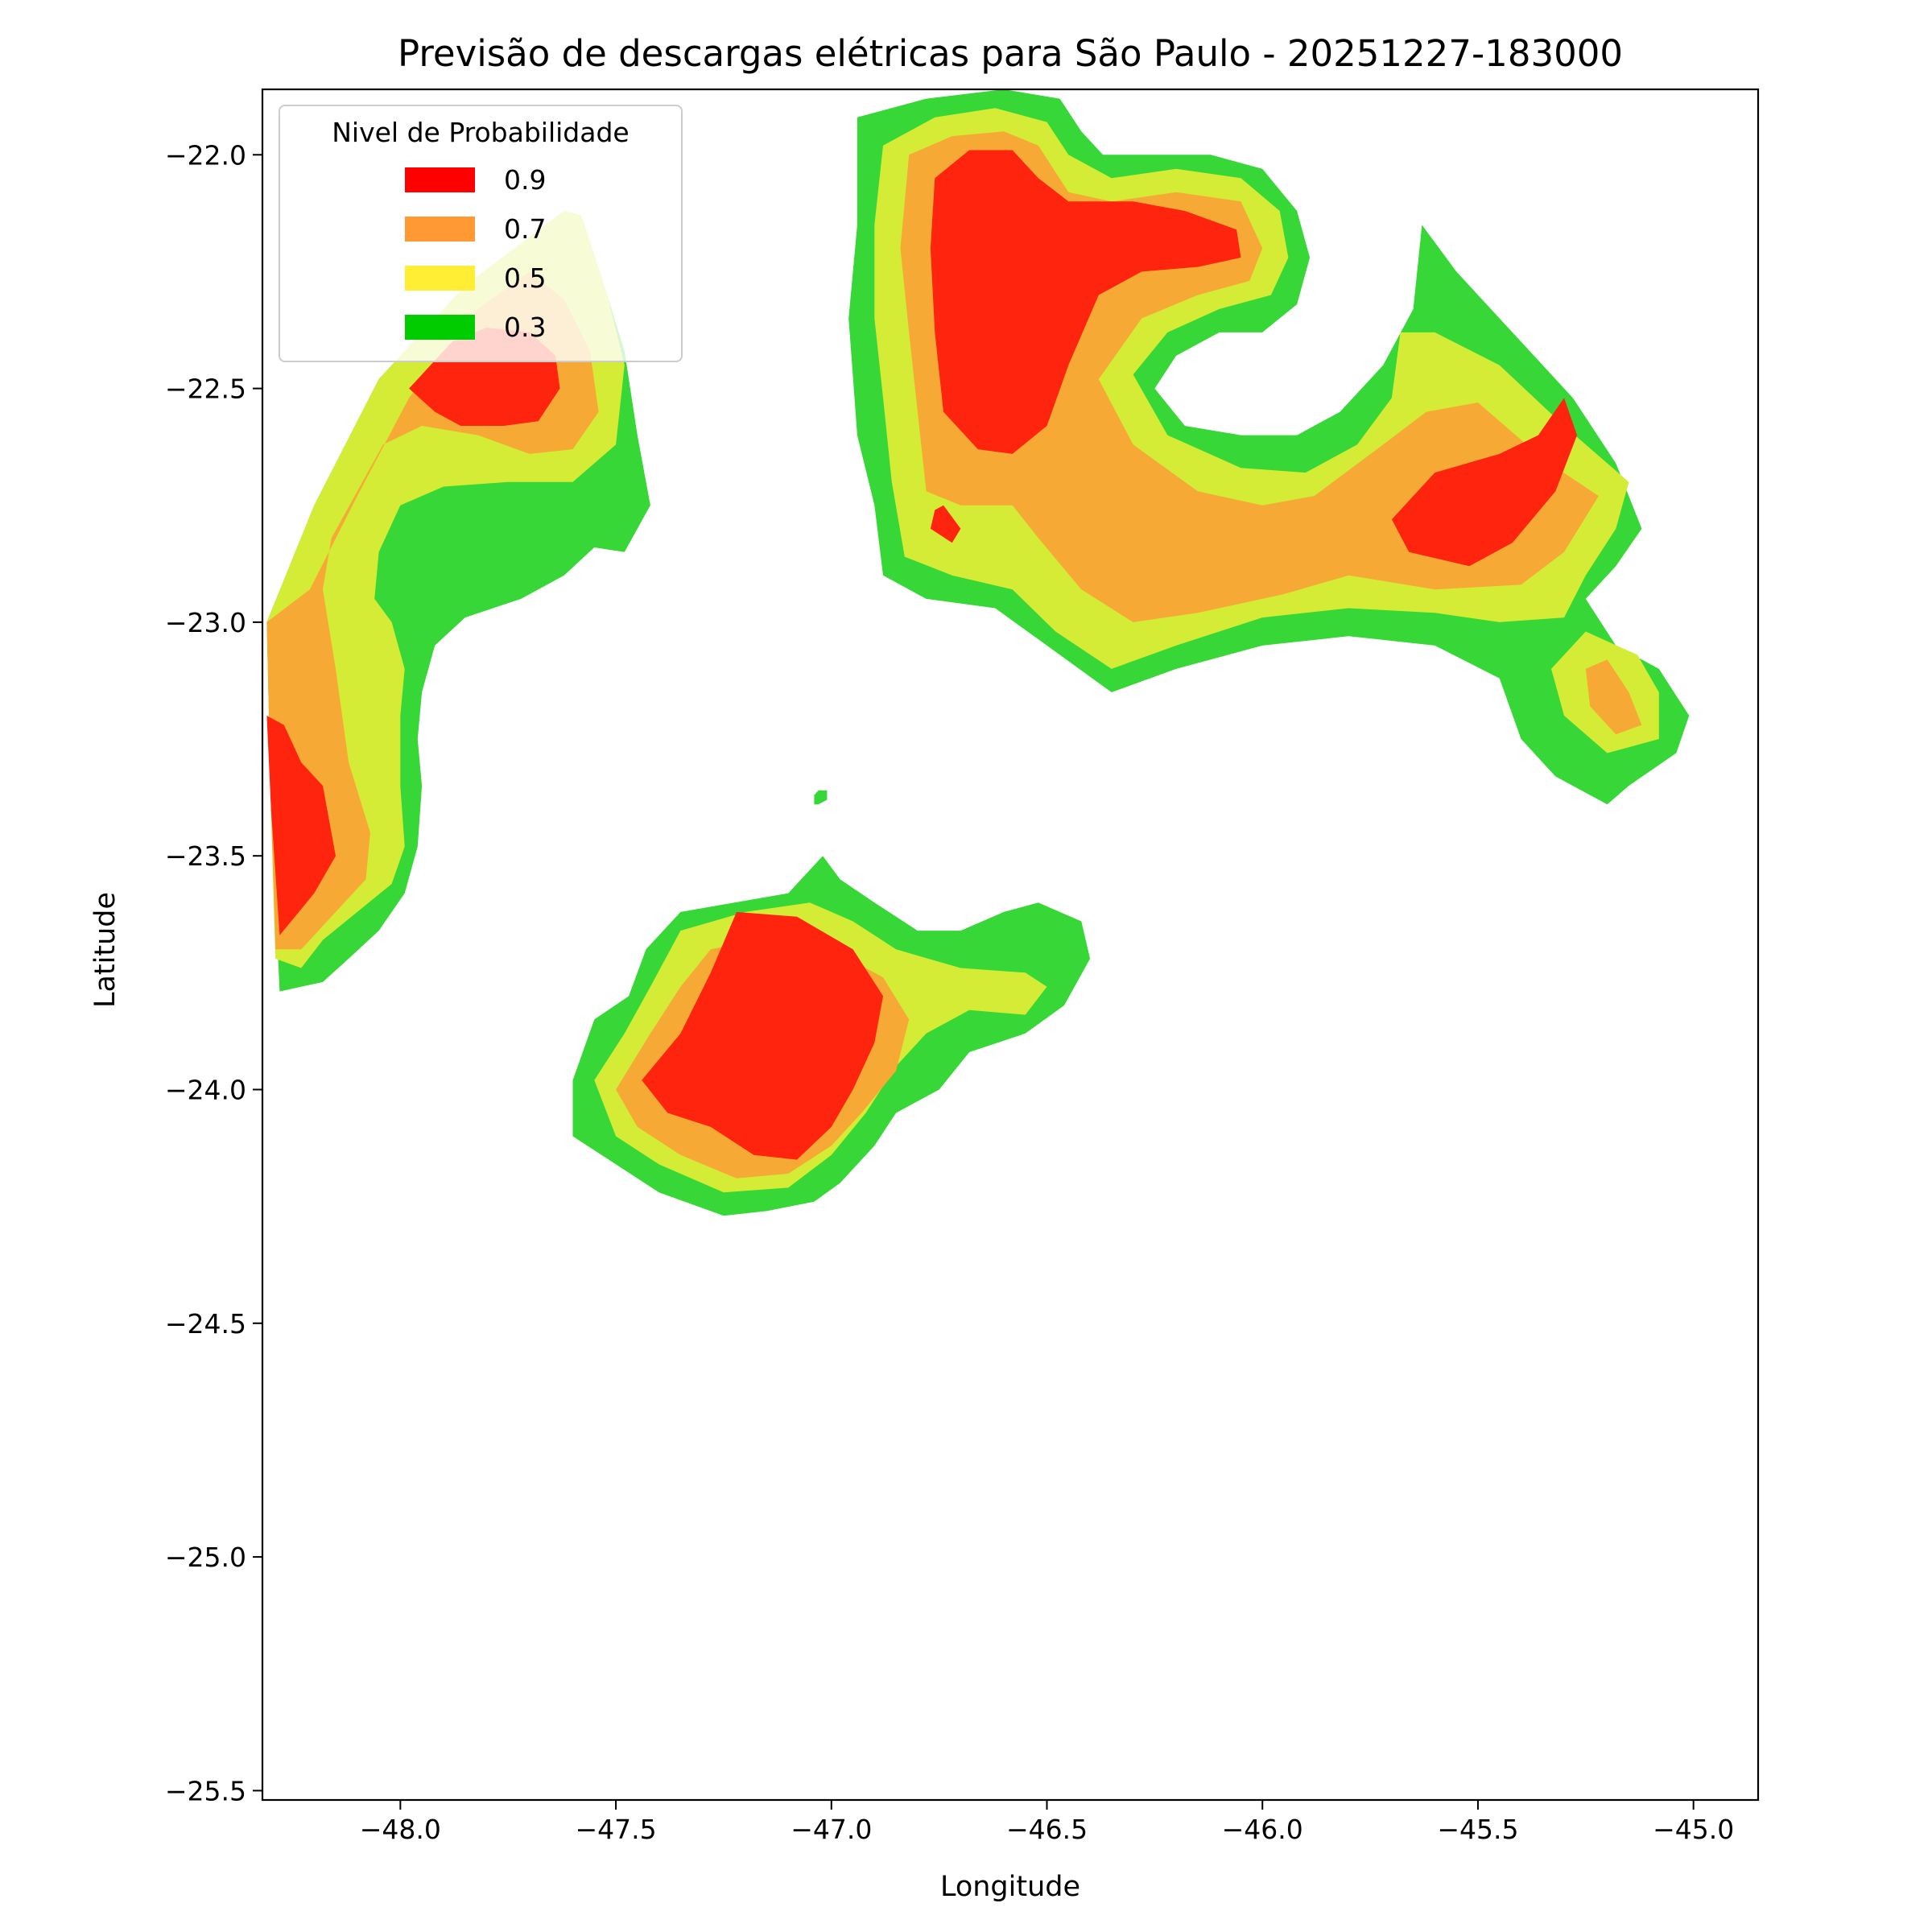 The width and height of the screenshot is (1932, 1932). What do you see at coordinates (1047, 1829) in the screenshot?
I see `x-tick-label: −46.5` at bounding box center [1047, 1829].